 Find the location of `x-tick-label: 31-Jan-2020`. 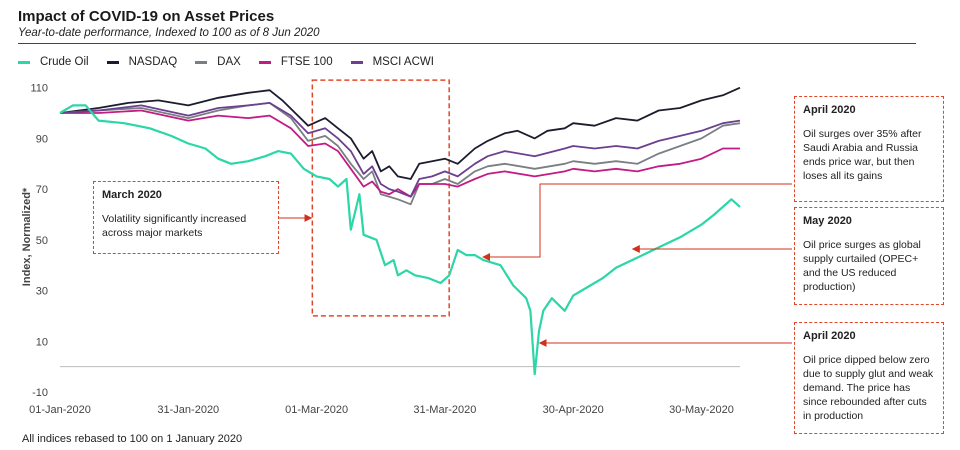

x-tick-label: 31-Jan-2020 is located at coordinates (188, 410).